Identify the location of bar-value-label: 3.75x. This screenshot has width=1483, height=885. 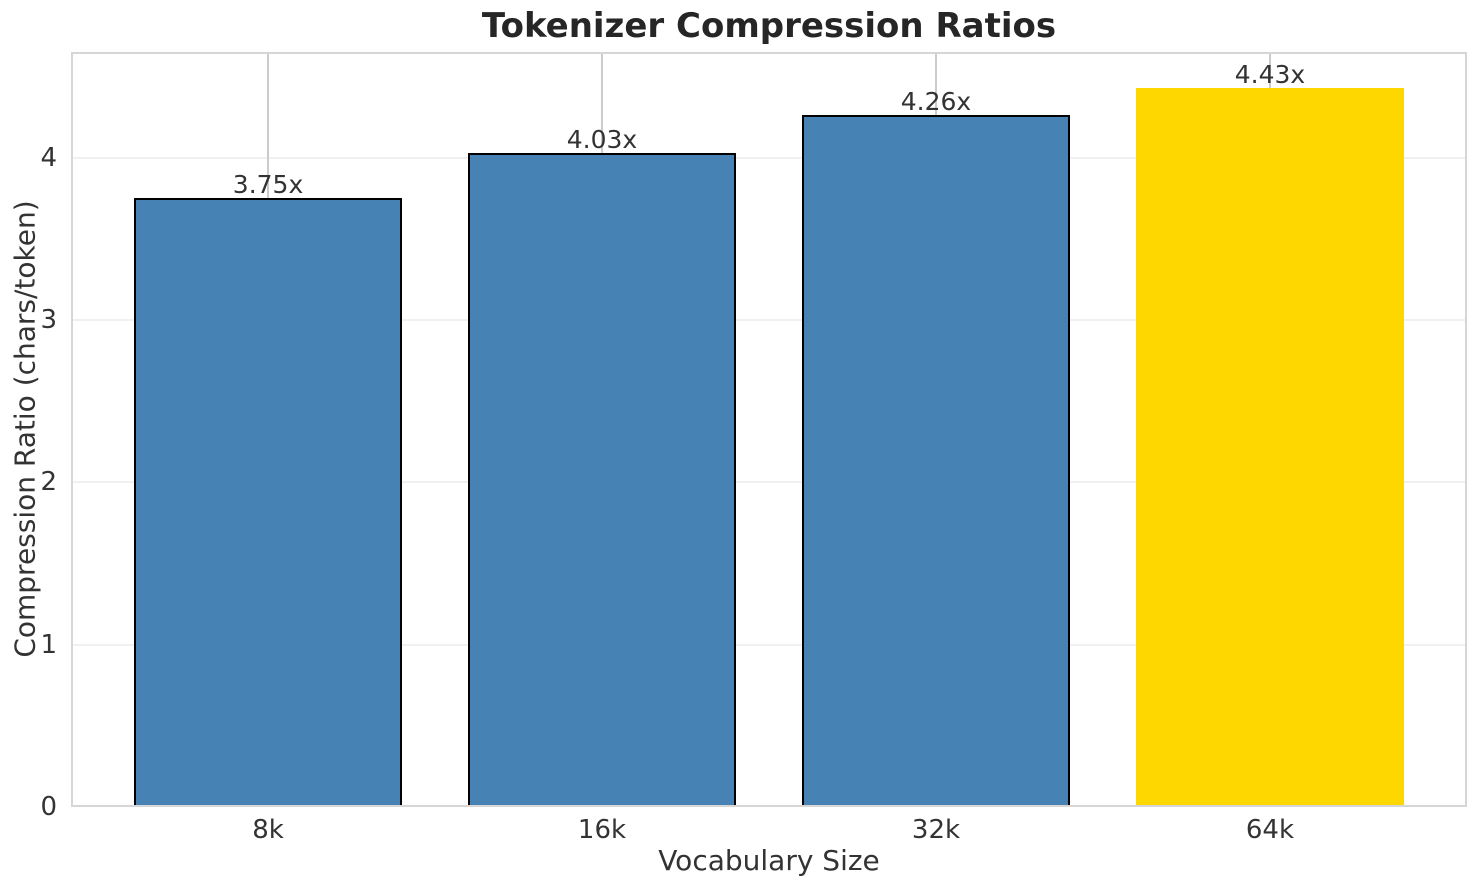
(268, 185).